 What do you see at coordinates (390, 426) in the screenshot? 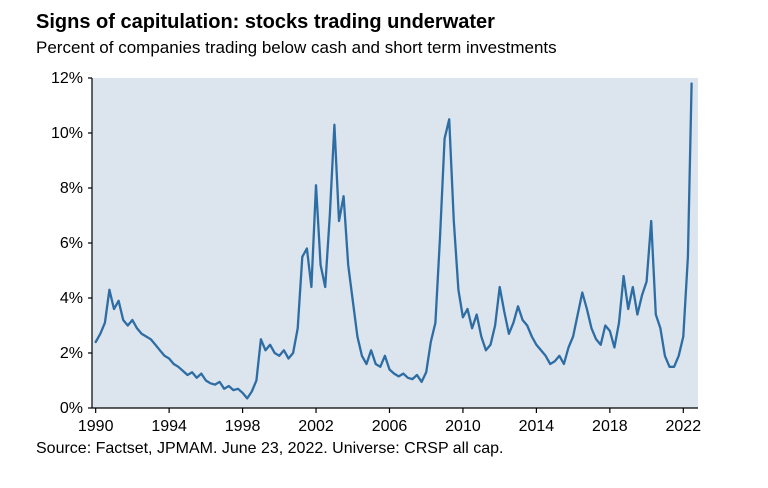
I see `x-tick-label: 2006` at bounding box center [390, 426].